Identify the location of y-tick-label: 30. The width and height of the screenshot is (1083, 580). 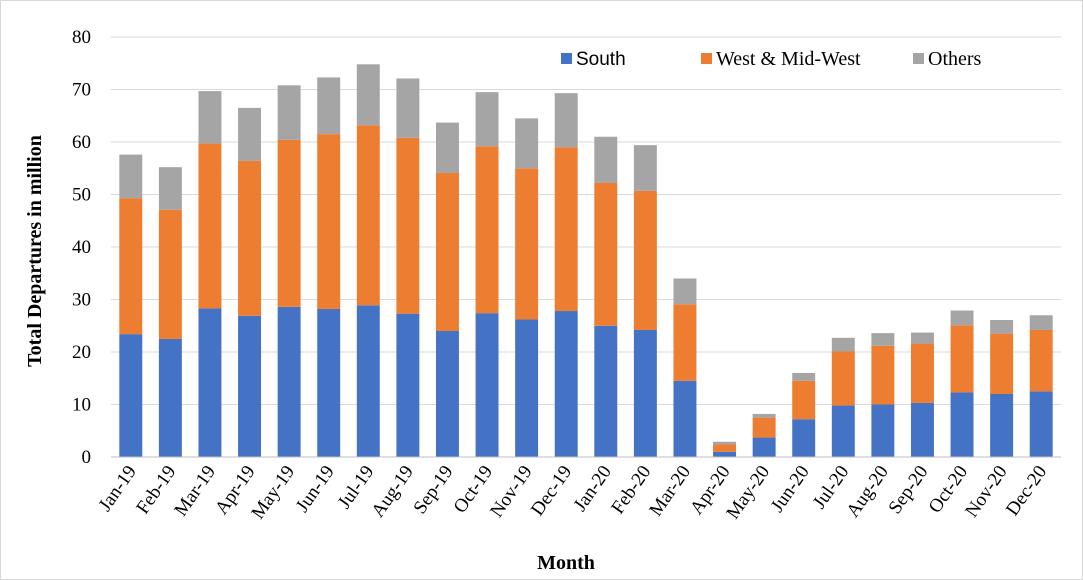
(81, 300).